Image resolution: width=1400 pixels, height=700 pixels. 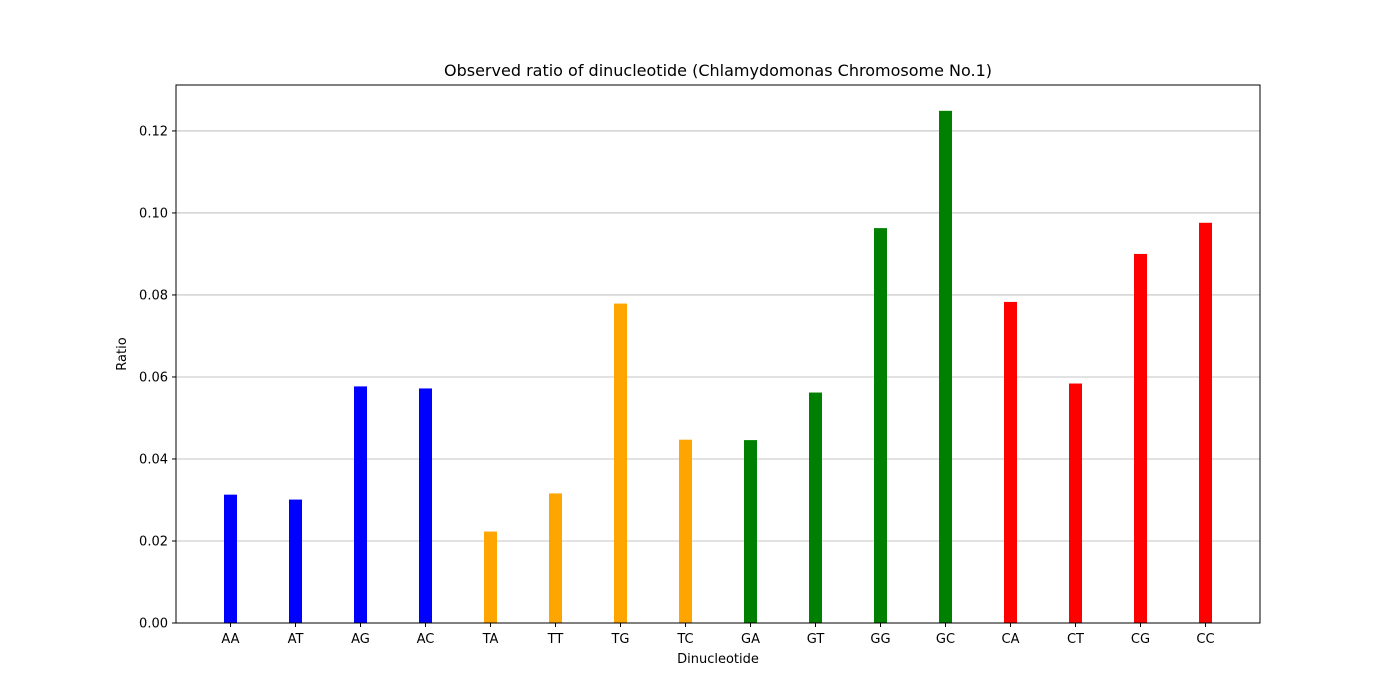 I want to click on x-tick-label: GG, so click(x=880, y=639).